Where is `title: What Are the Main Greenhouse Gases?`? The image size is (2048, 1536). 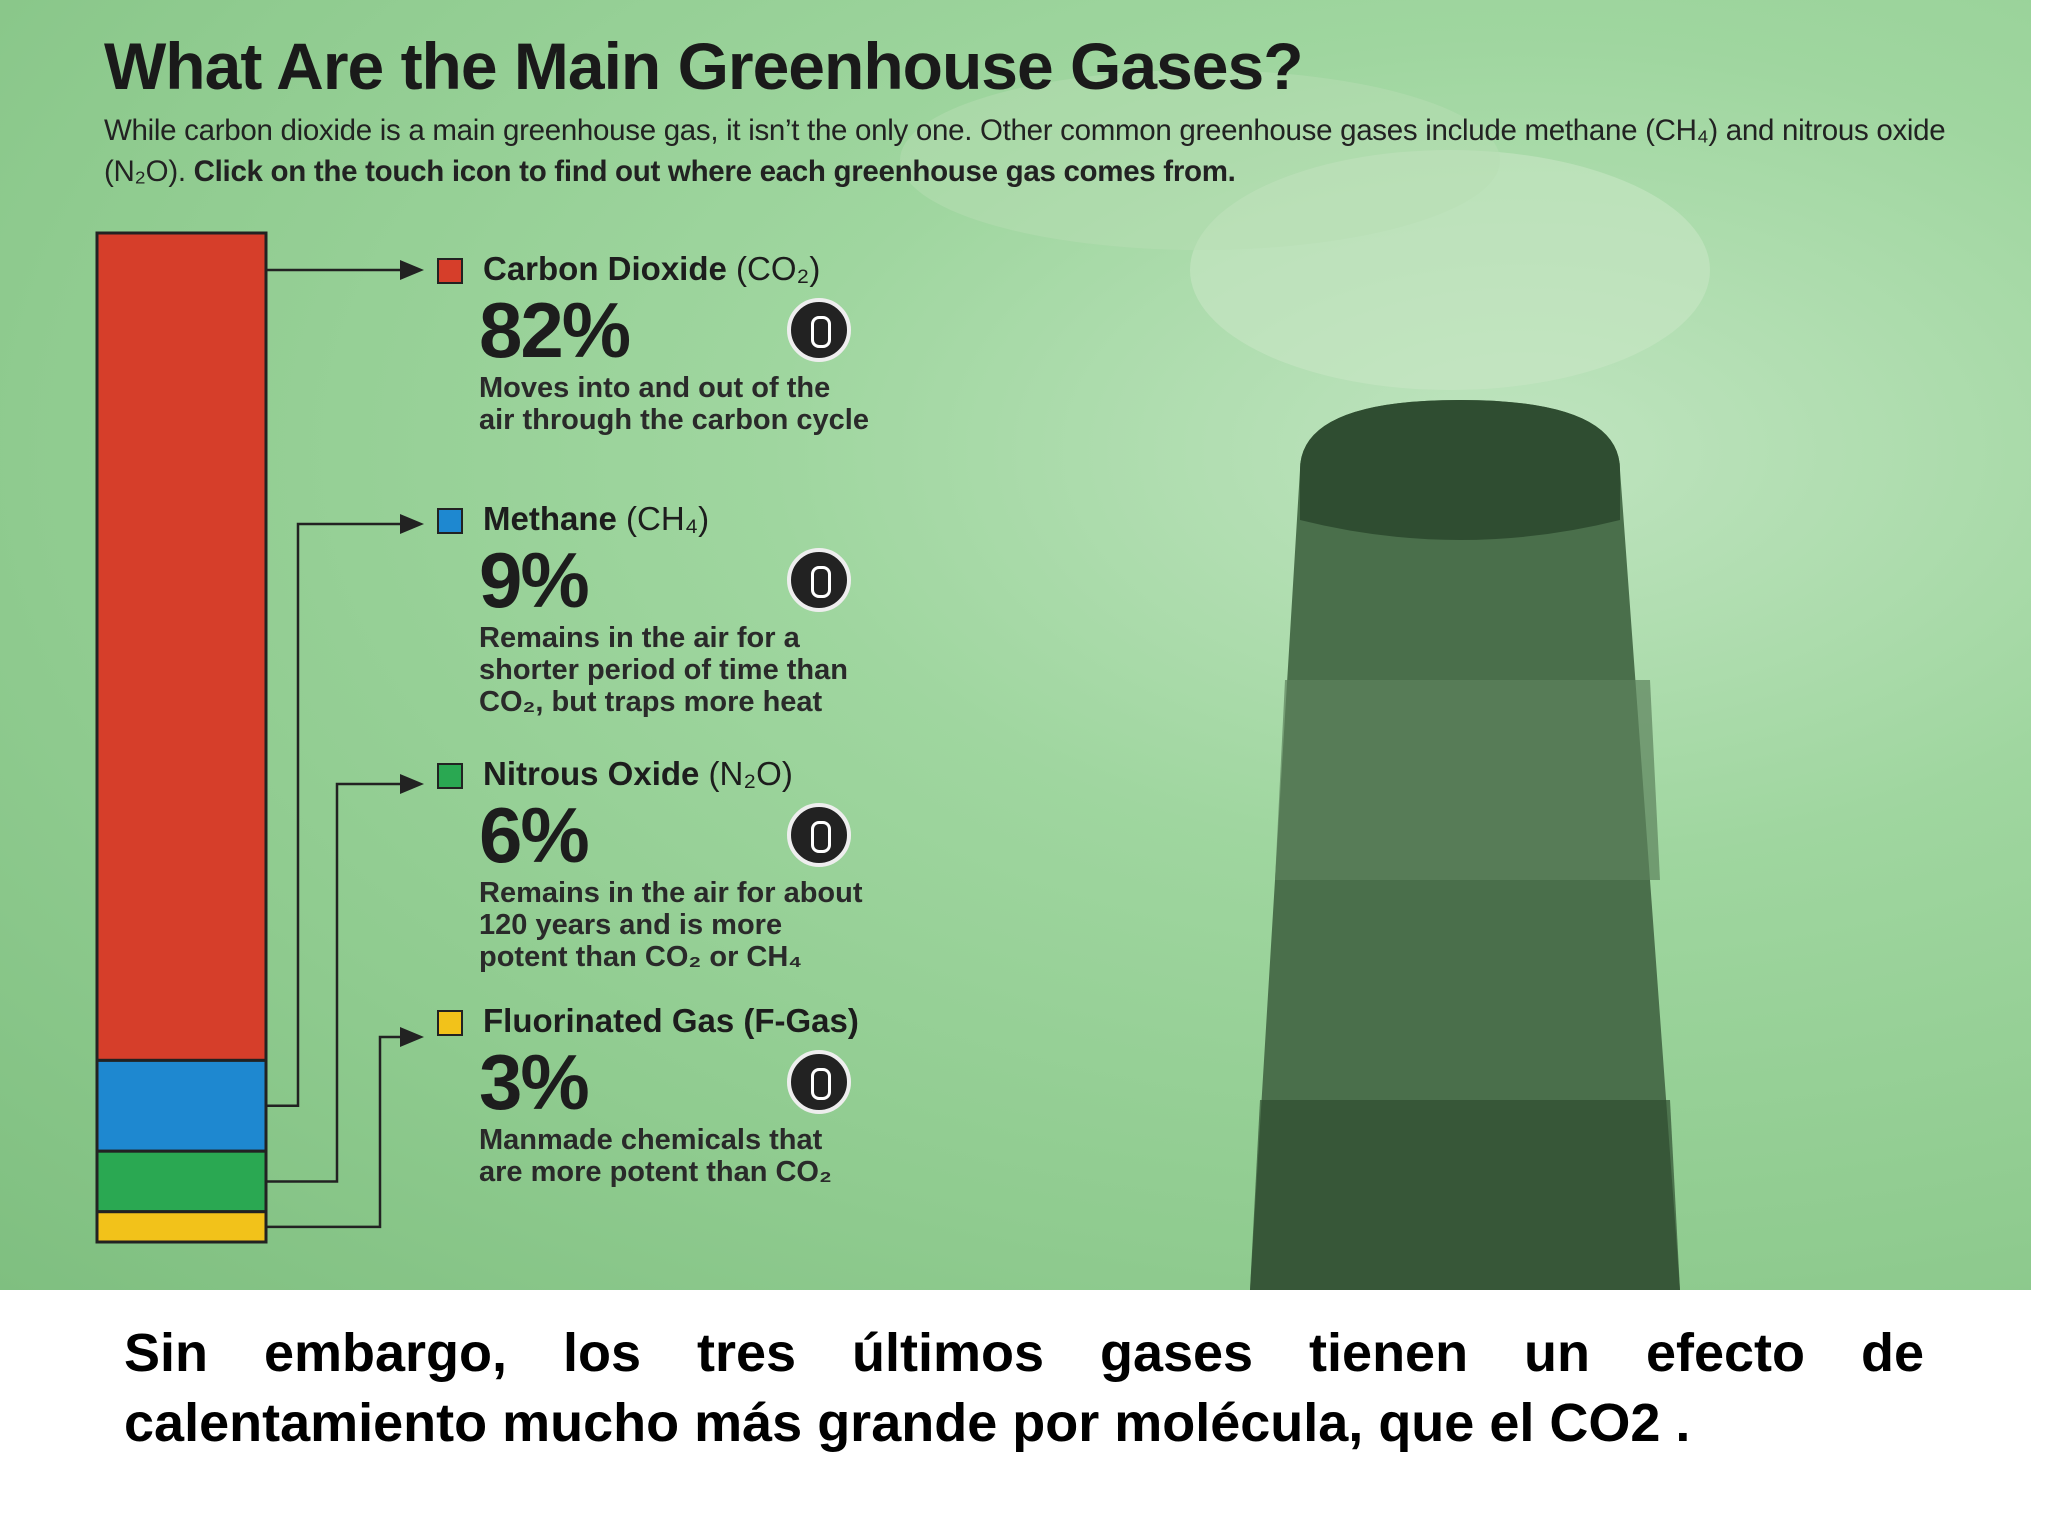
title: What Are the Main Greenhouse Gases? is located at coordinates (704, 66).